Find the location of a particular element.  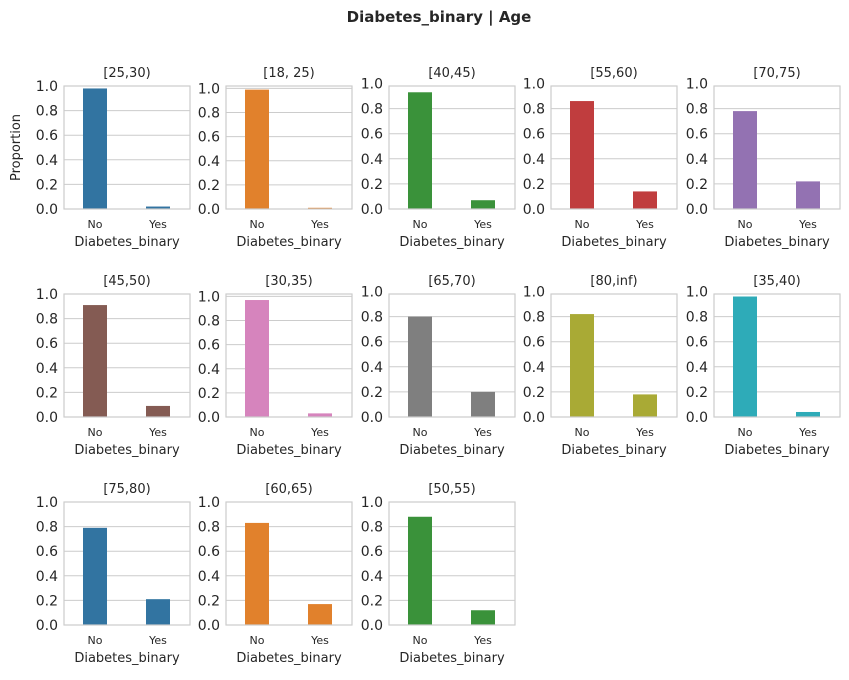

panel-title: [70,75) is located at coordinates (776, 73).